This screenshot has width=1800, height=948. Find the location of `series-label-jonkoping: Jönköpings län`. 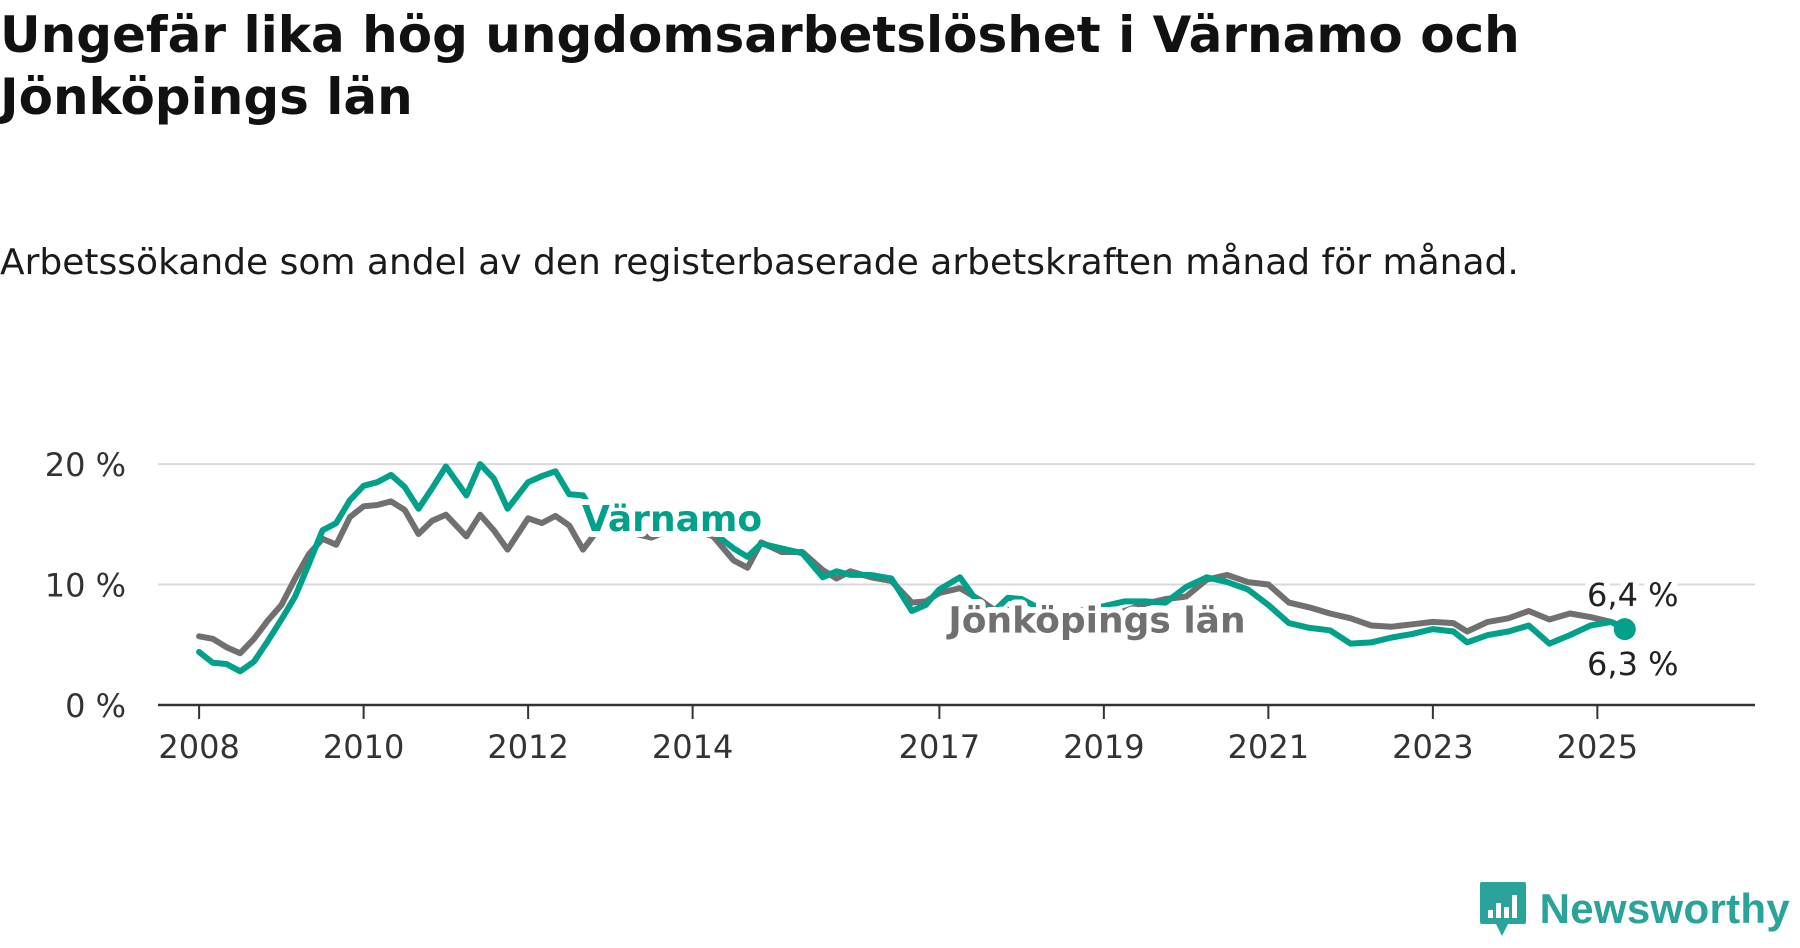

series-label-jonkoping: Jönköpings län is located at coordinates (1095, 621).